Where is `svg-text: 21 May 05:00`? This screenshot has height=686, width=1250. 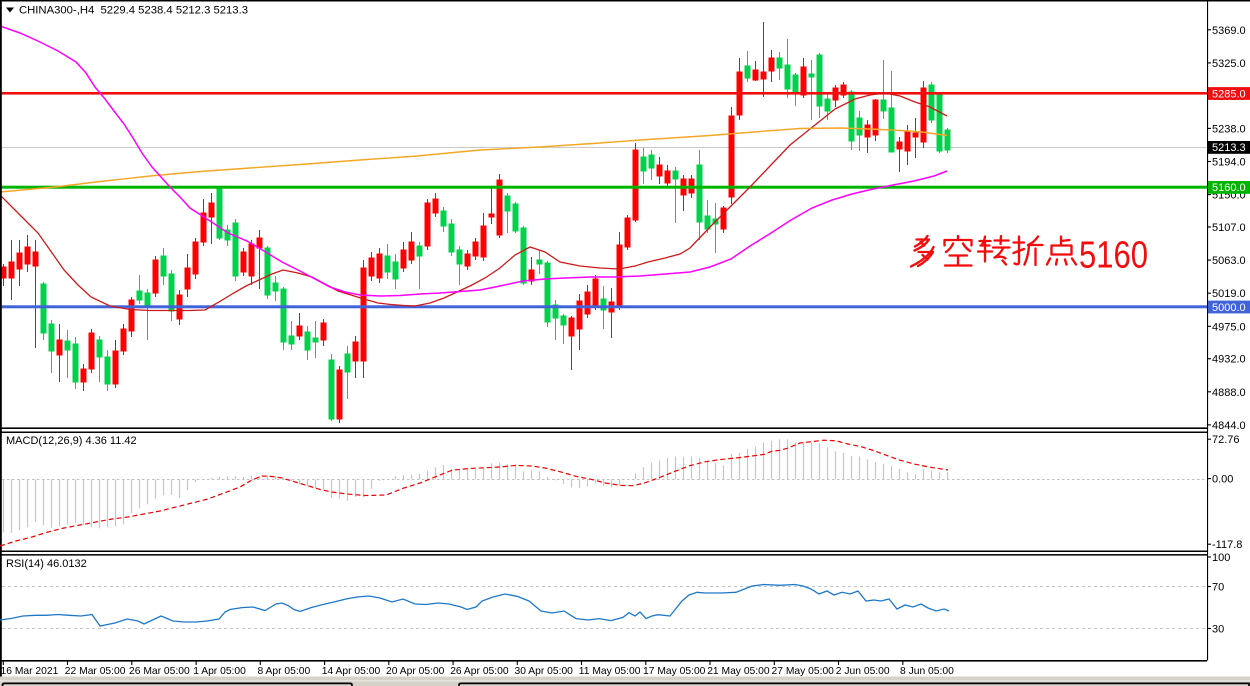 svg-text: 21 May 05:00 is located at coordinates (738, 671).